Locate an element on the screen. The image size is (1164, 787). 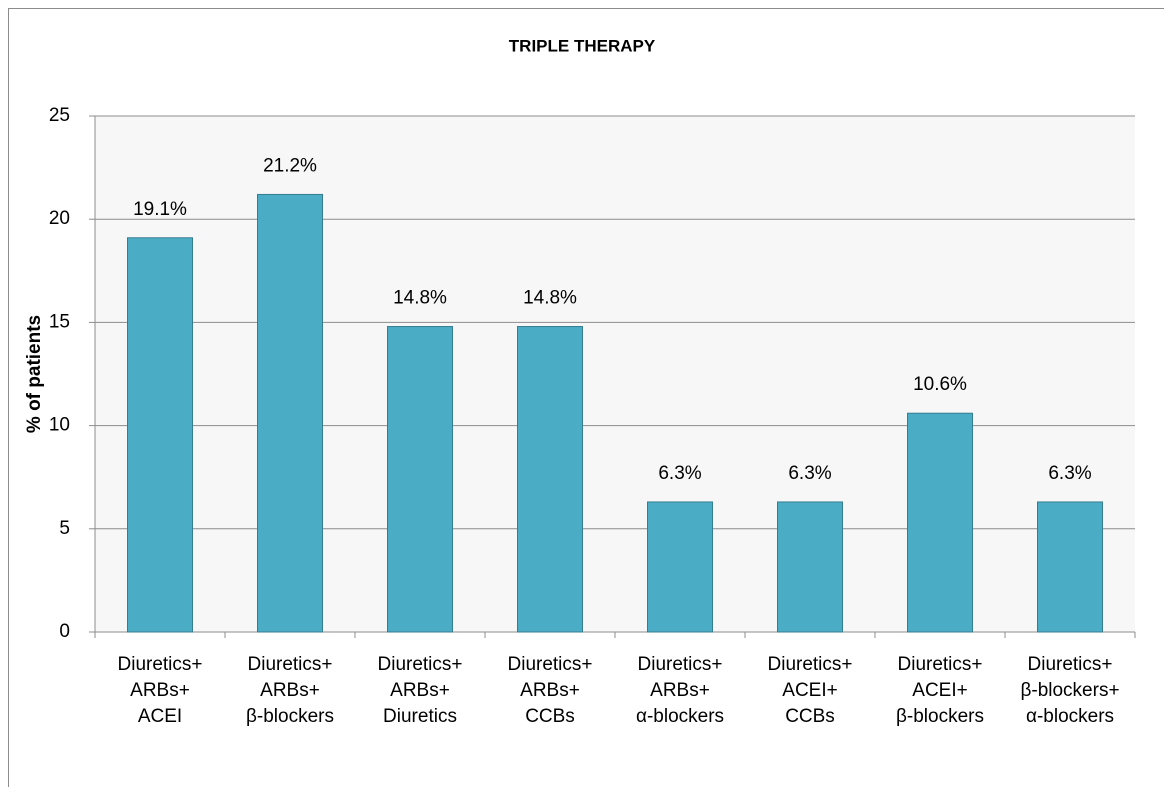
x-tick-label: Diuretics+ ACEI+ CCBs is located at coordinates (810, 690).